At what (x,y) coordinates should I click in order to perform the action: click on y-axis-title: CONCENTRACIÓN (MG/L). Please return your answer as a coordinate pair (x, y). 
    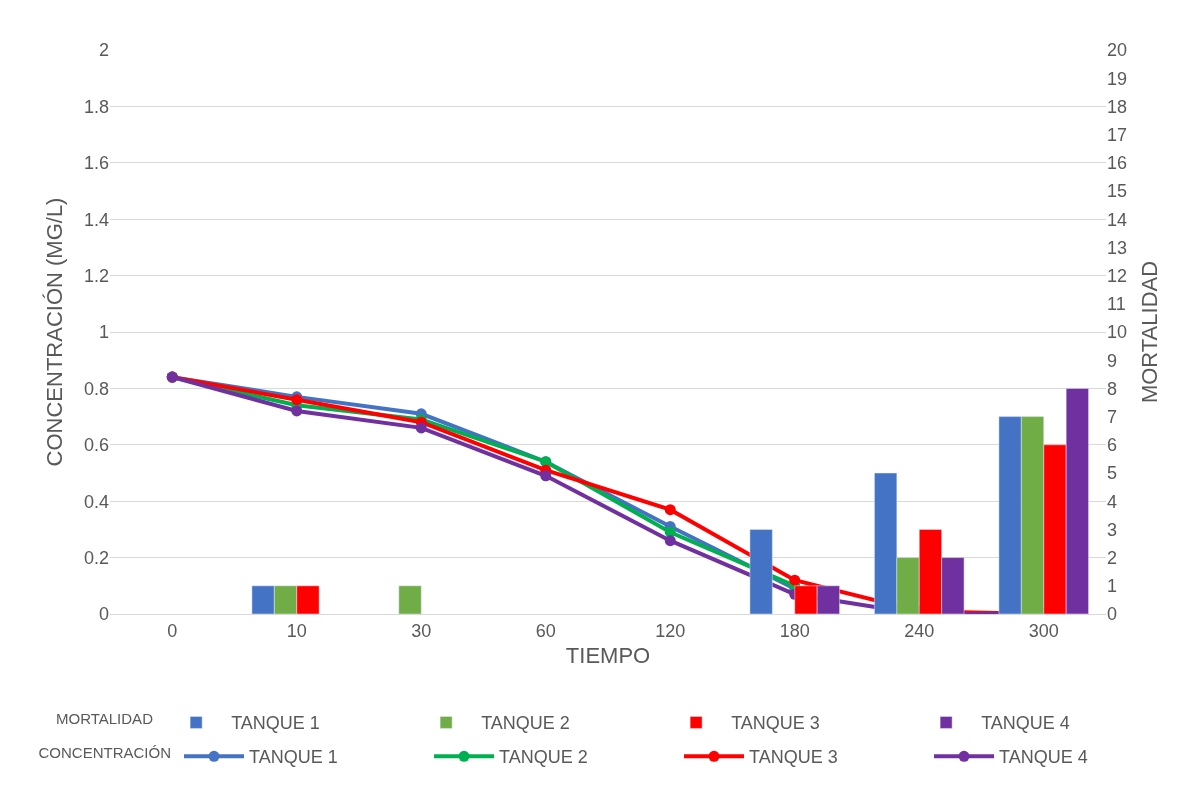
    Looking at the image, I should click on (54, 332).